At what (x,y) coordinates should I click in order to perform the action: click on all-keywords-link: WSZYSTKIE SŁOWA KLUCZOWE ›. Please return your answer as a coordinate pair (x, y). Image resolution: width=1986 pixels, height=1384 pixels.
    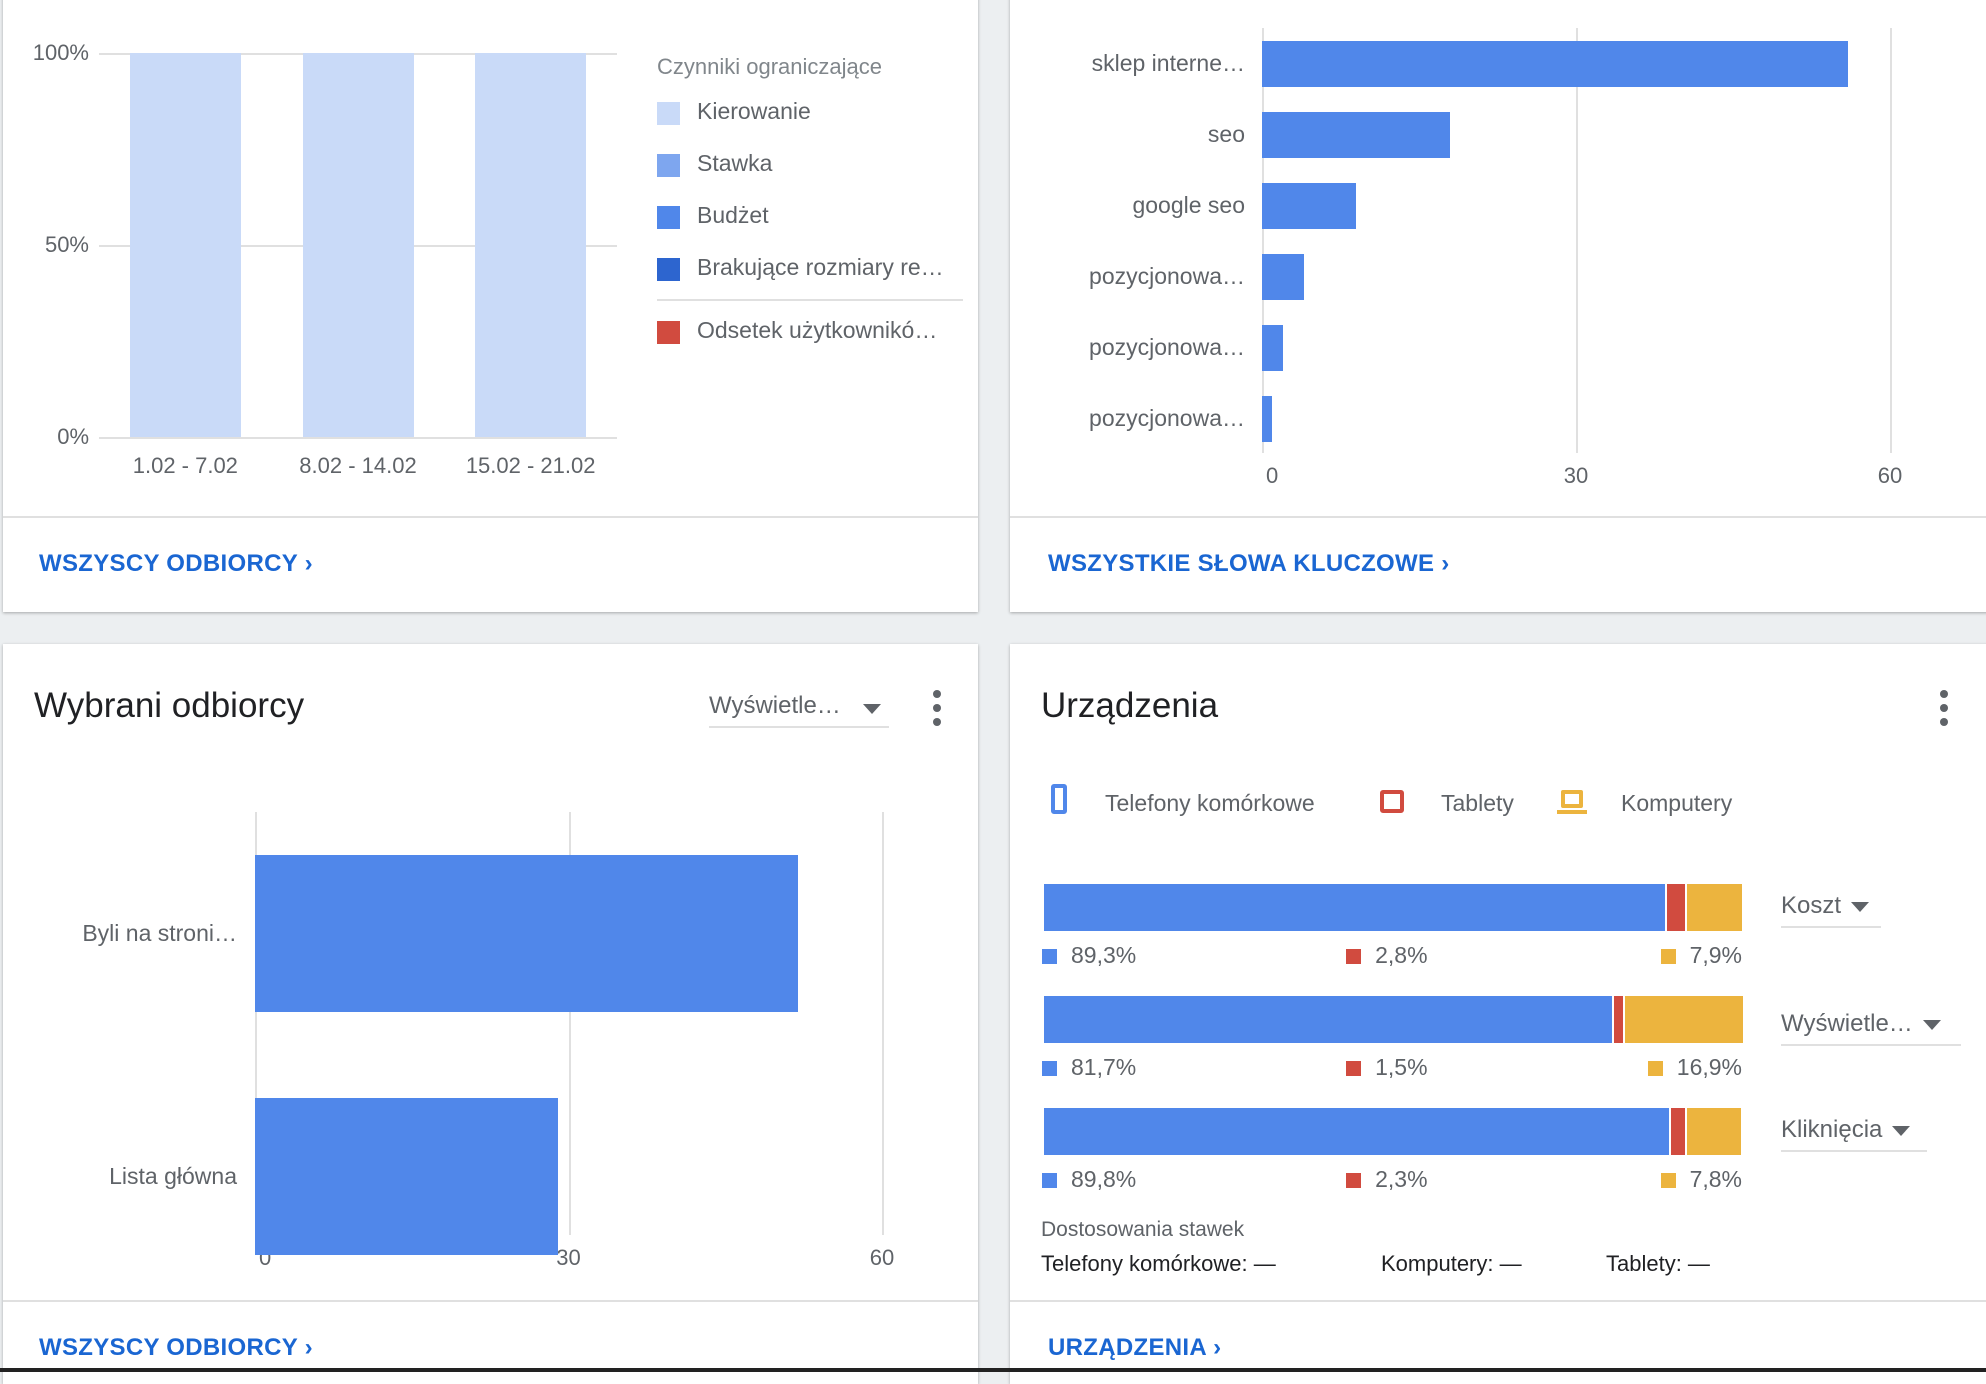
    Looking at the image, I should click on (1249, 563).